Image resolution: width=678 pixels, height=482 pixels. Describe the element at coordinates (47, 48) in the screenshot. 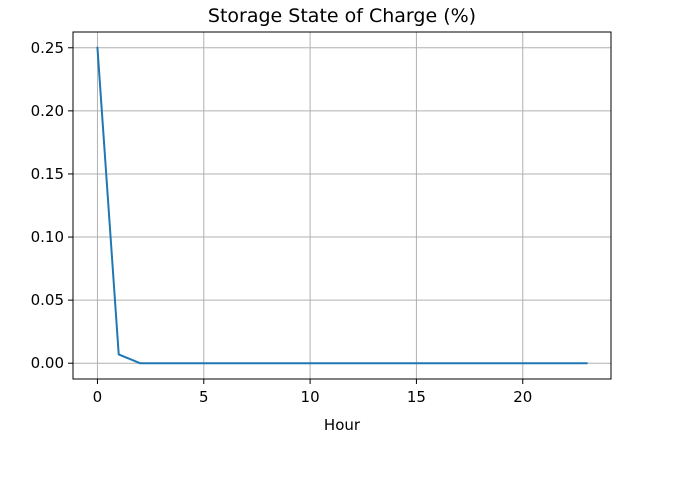

I see `y-tick-label: 0.25` at that location.